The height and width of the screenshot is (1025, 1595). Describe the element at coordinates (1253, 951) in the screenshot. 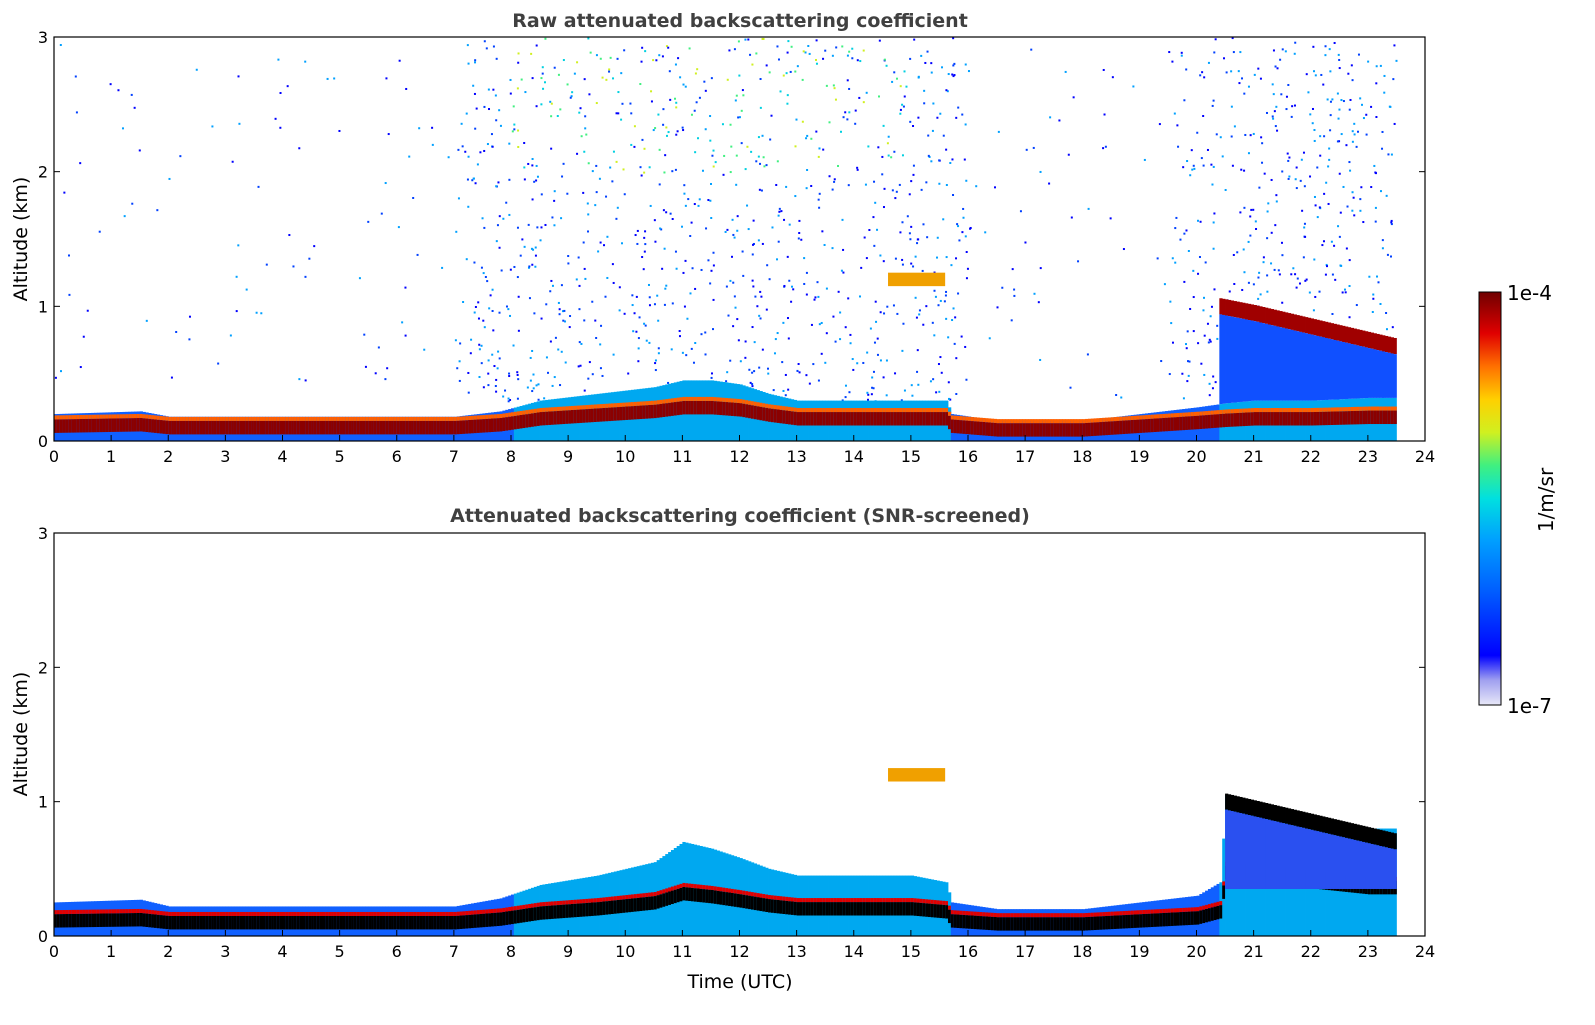

I see `x-tick-label: 21` at that location.